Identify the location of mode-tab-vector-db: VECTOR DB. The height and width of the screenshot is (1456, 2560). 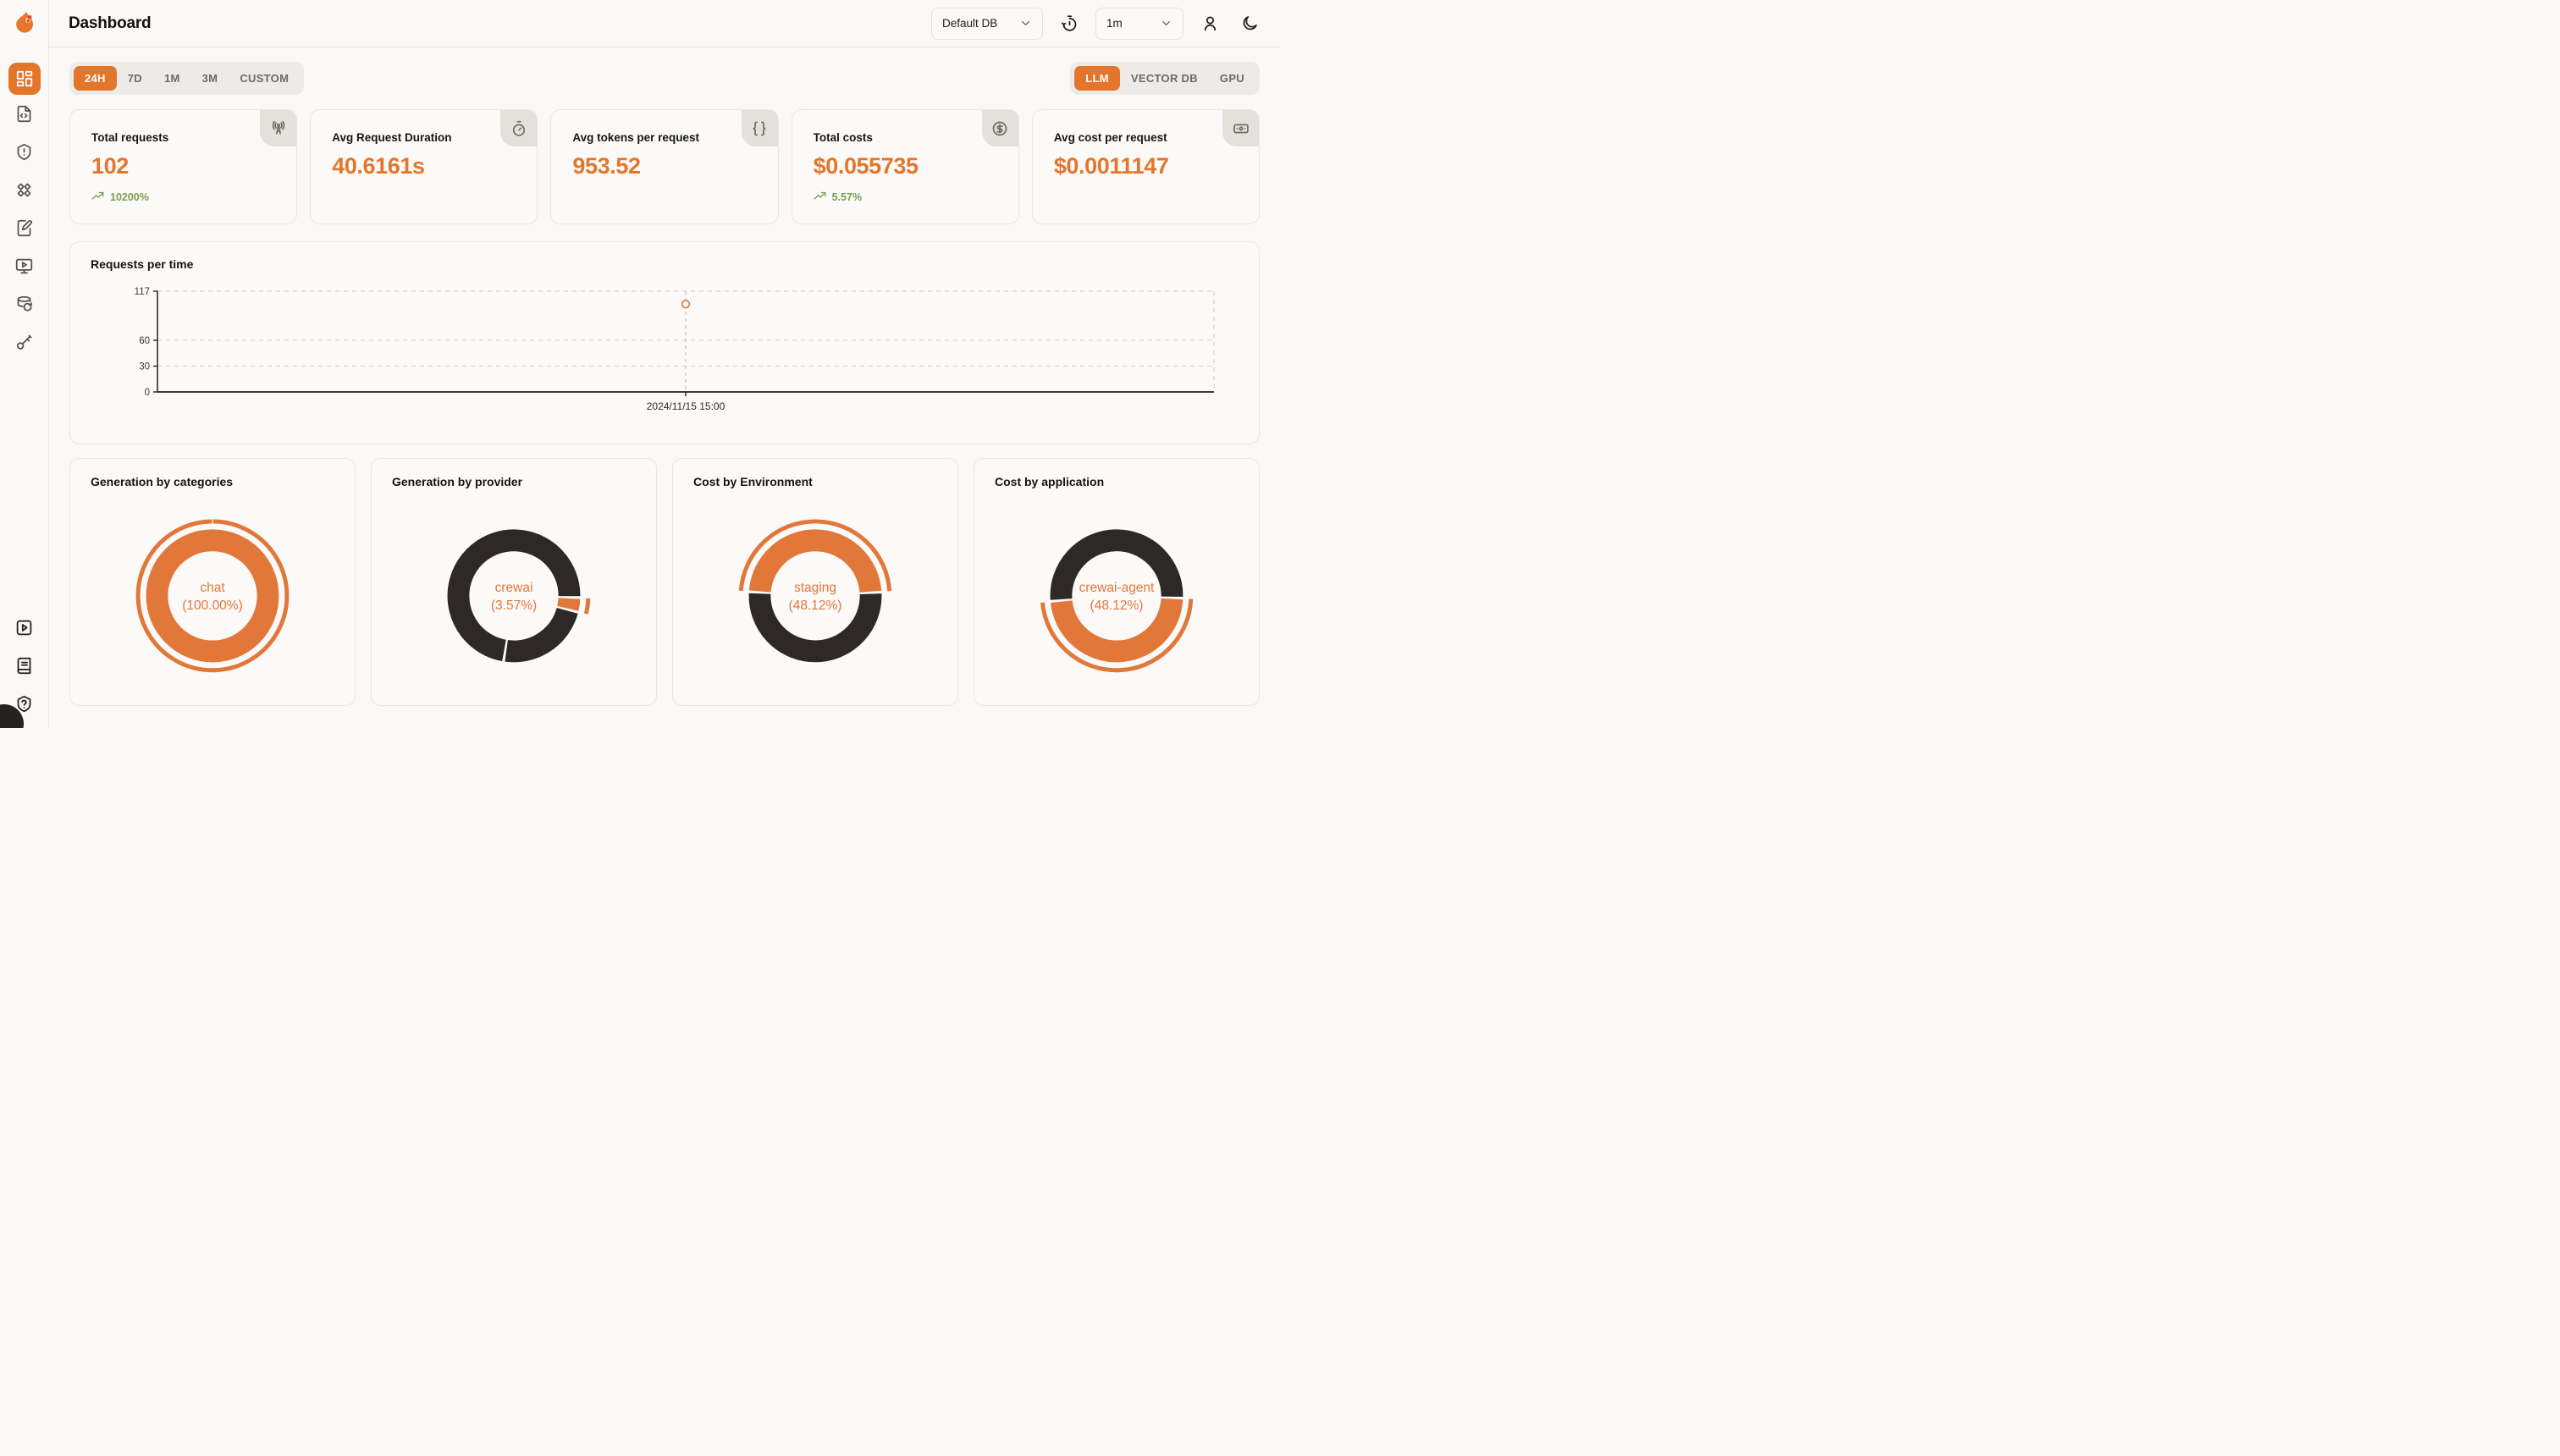
(1164, 78).